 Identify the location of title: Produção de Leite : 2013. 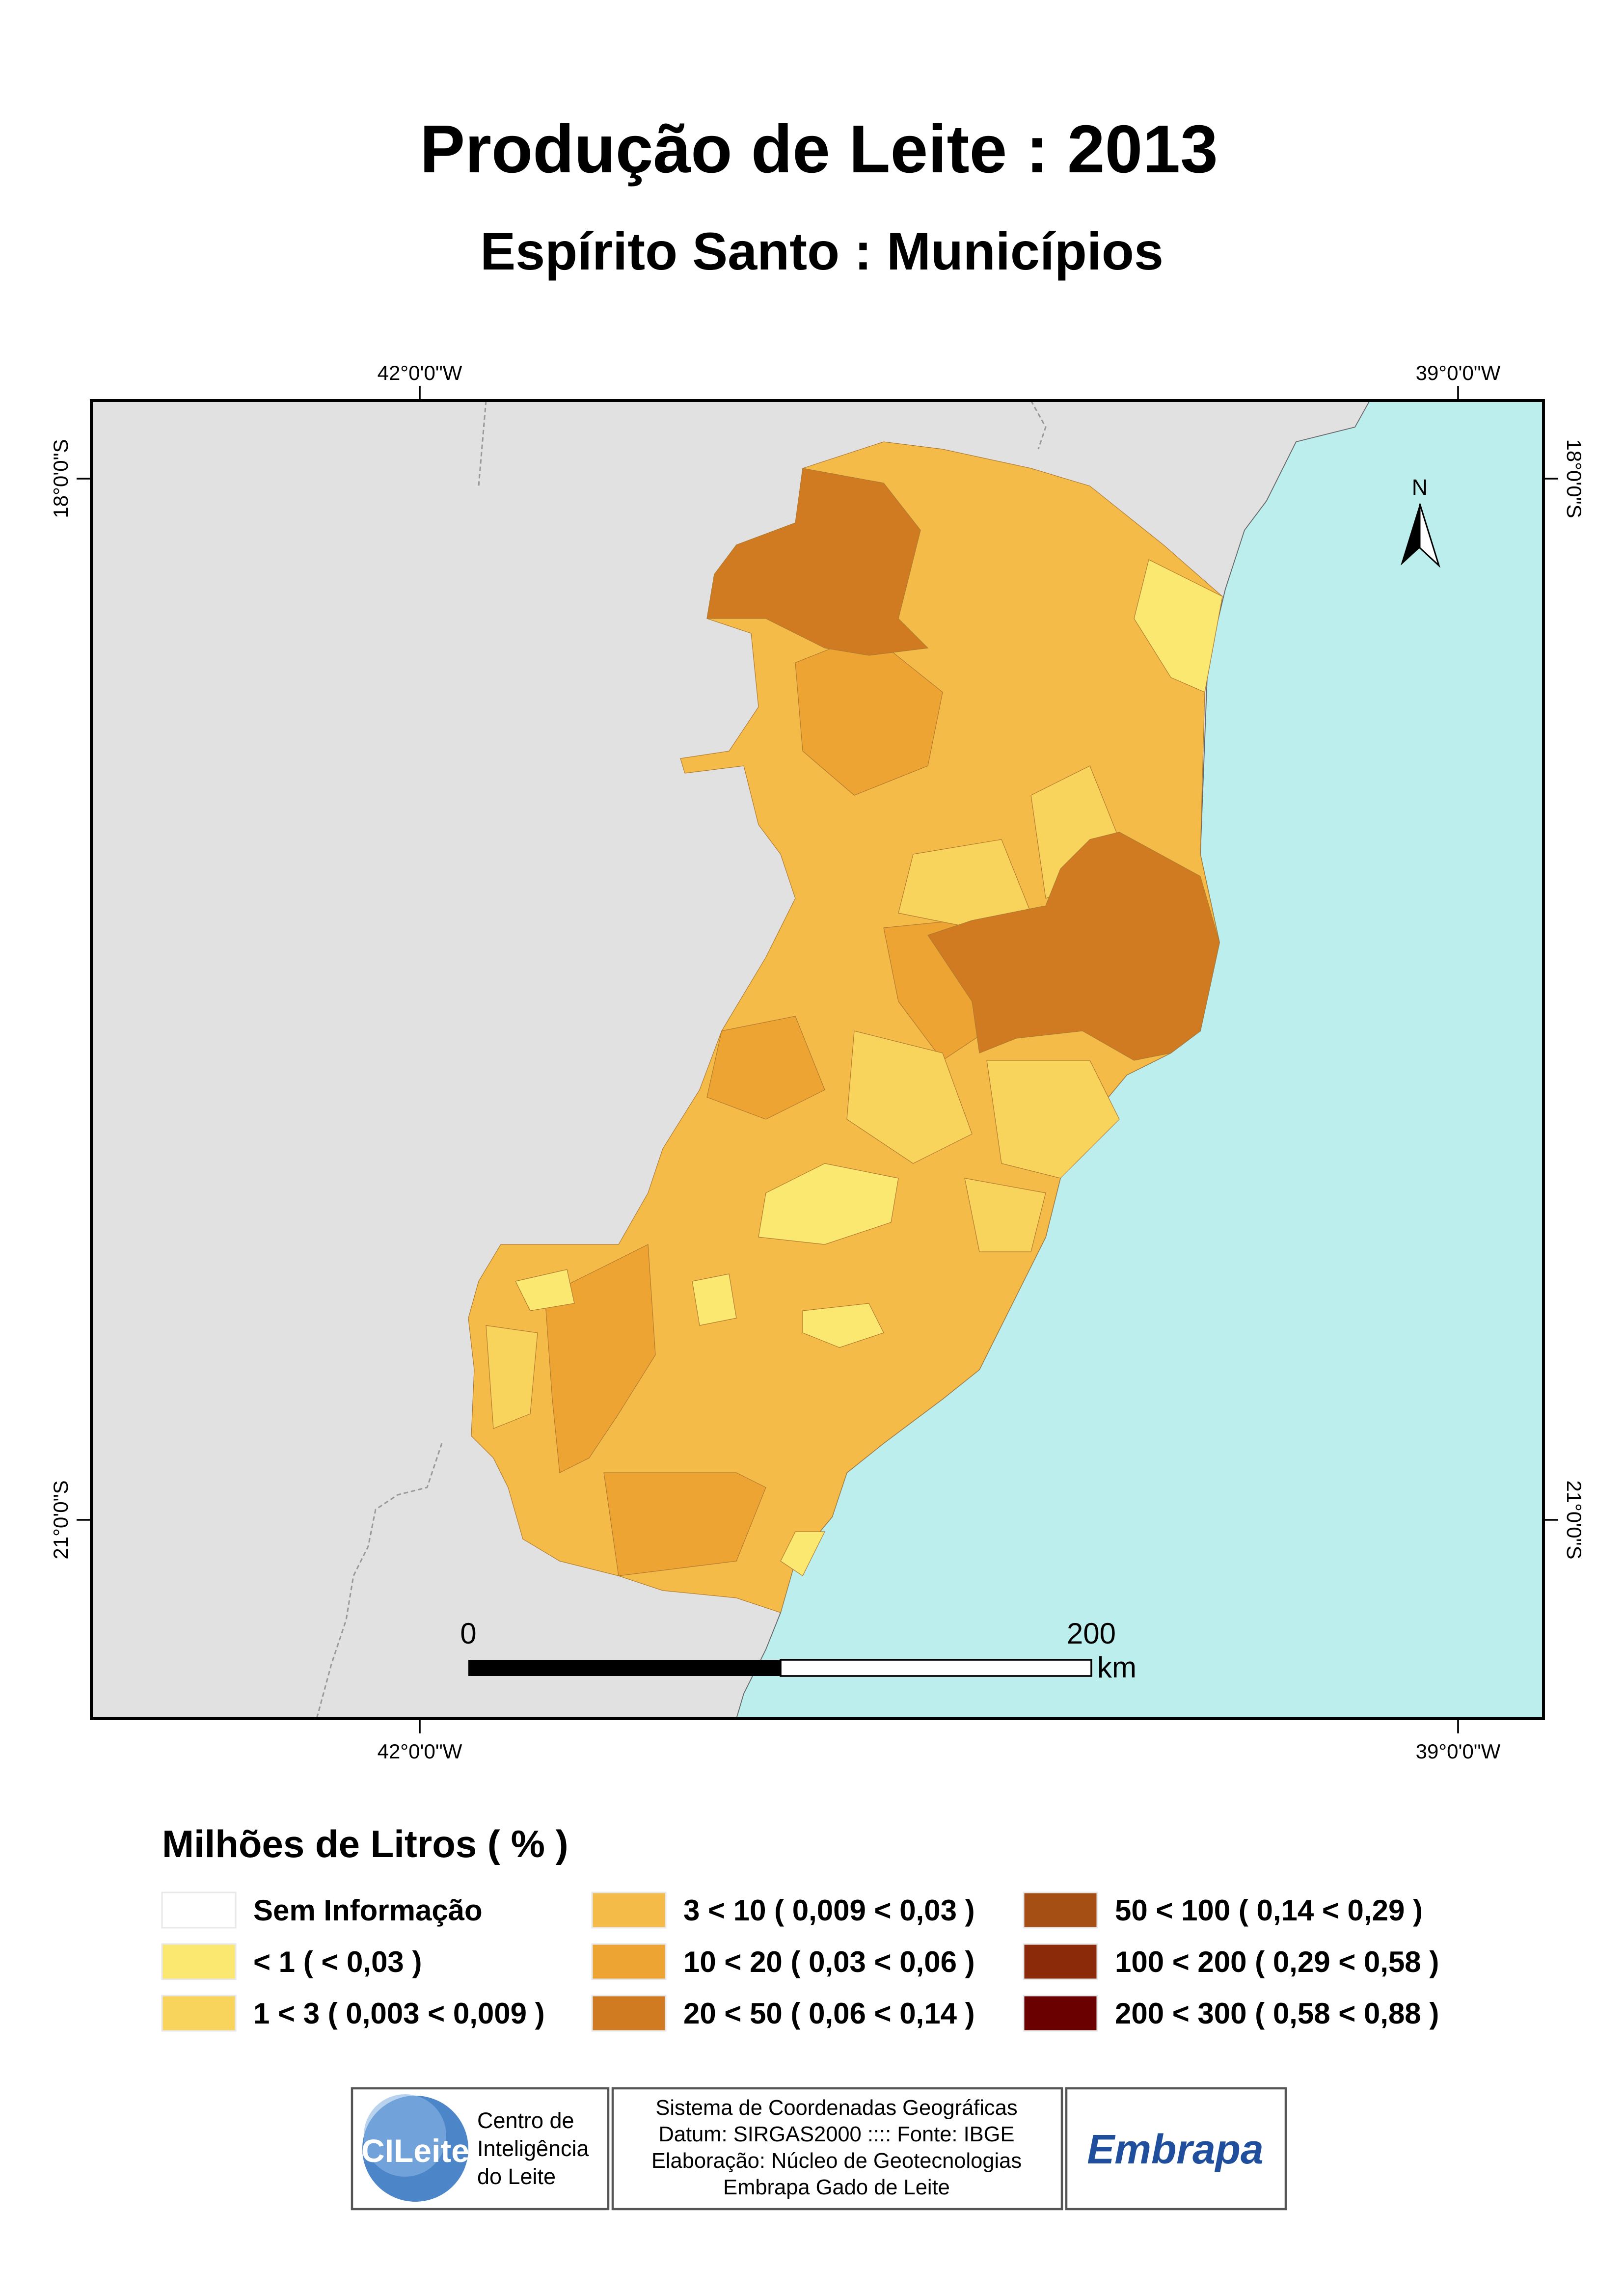
(819, 149).